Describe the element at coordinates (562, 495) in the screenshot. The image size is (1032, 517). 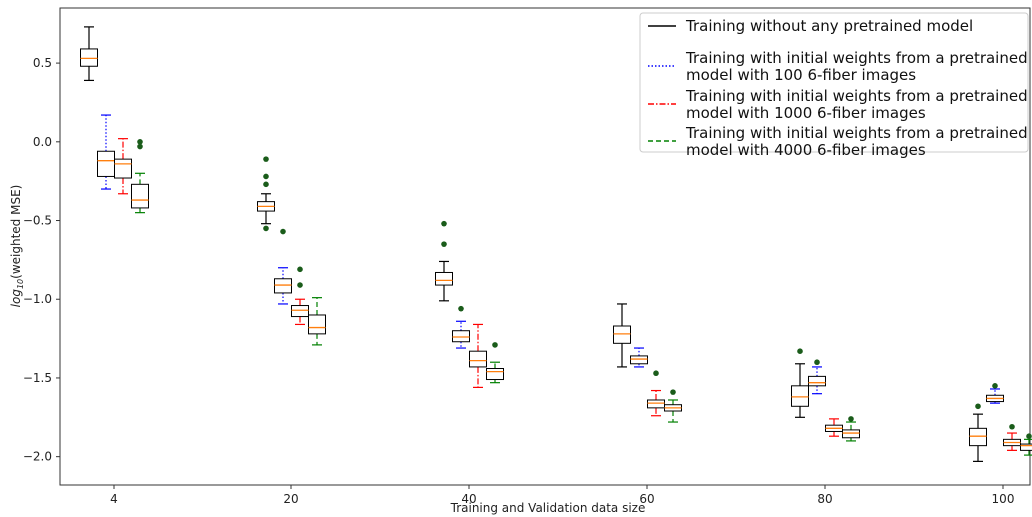
I see `x-axis: 4 20 40 60 80 100` at that location.